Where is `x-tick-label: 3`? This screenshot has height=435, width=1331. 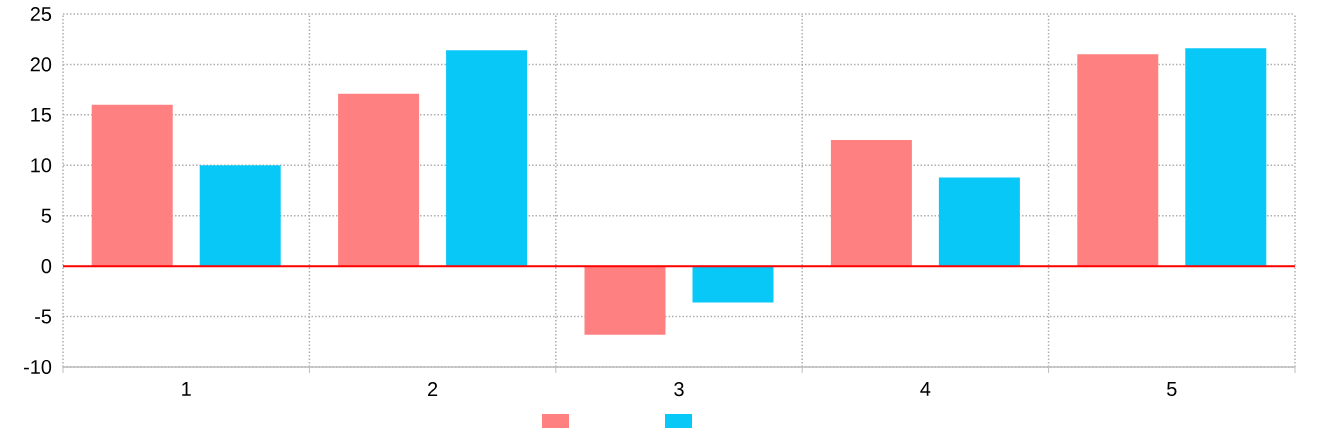 x-tick-label: 3 is located at coordinates (679, 389).